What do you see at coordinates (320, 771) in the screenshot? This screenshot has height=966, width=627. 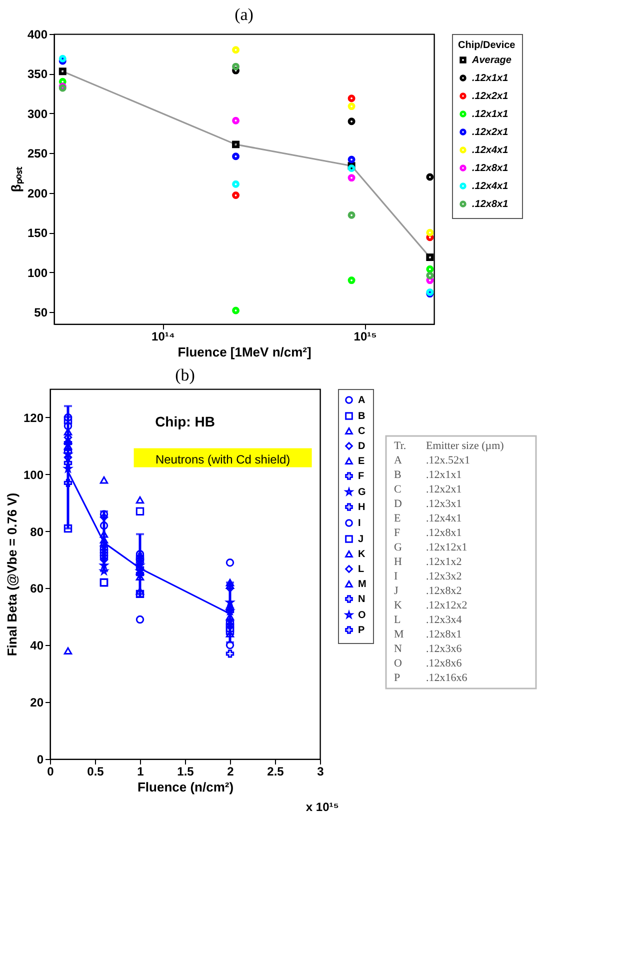 I see `x-tick-label: 3` at bounding box center [320, 771].